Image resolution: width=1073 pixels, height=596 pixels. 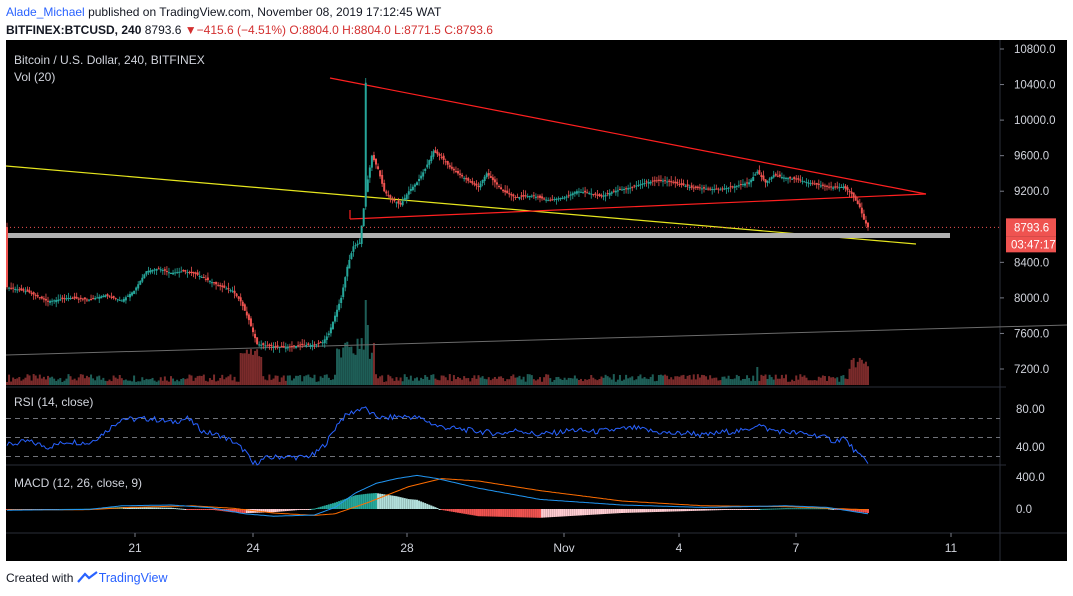 I want to click on macd-pane-title: MACD (12, 26, close, 9), so click(x=78, y=483).